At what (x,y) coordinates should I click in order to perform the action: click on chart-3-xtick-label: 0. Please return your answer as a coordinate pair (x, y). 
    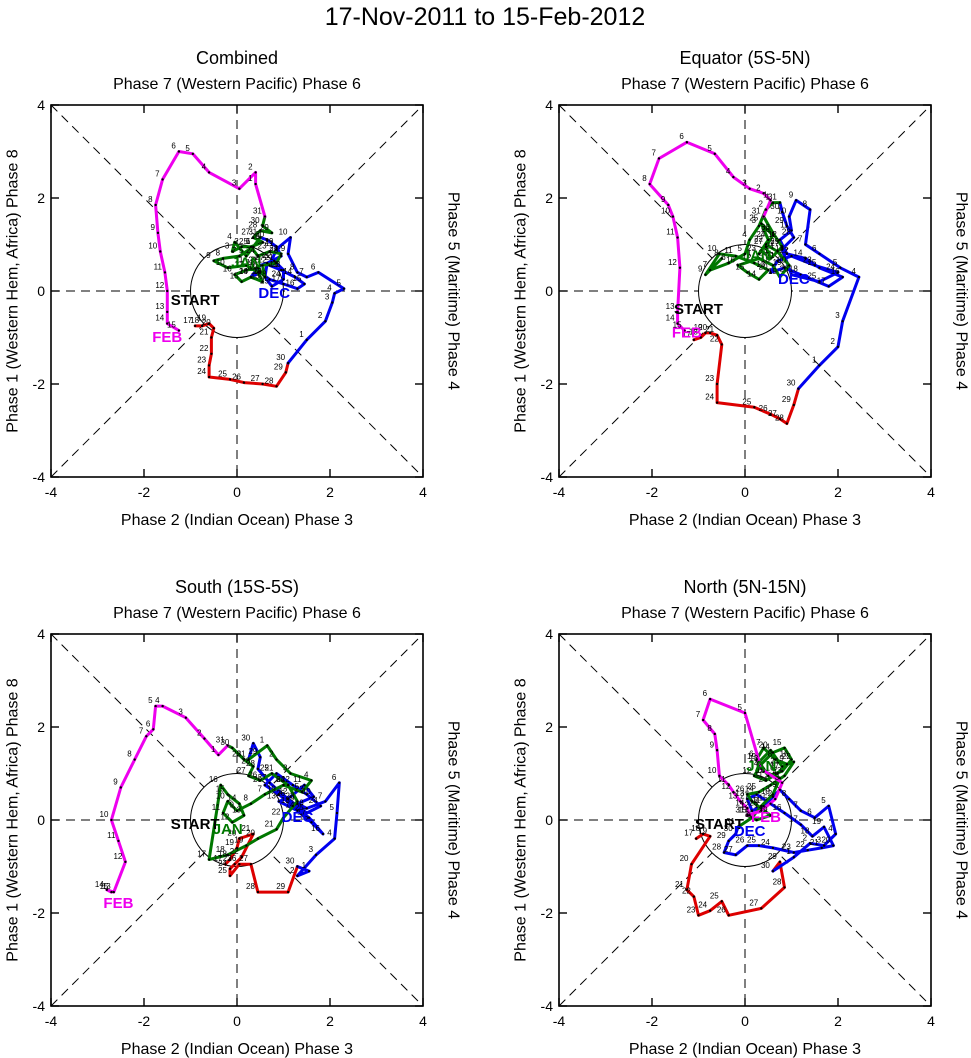
    Looking at the image, I should click on (237, 1021).